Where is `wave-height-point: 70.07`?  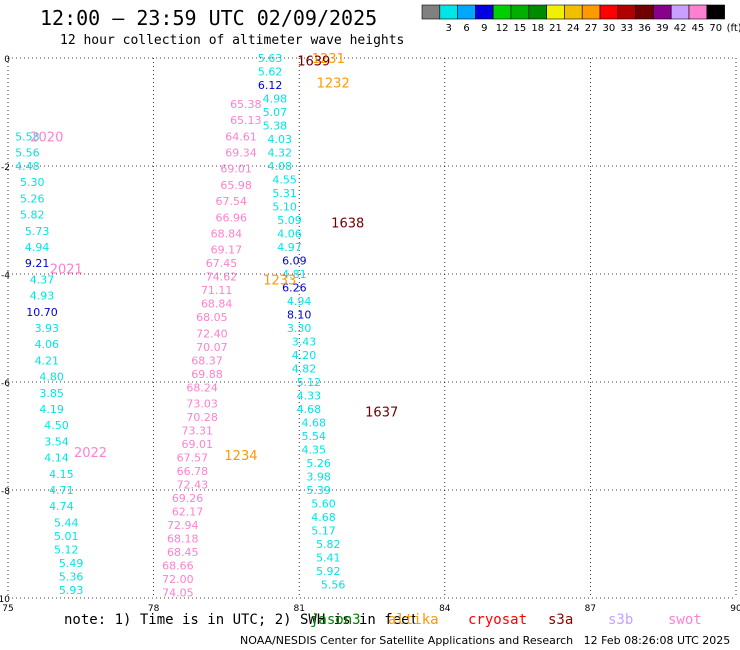
wave-height-point: 70.07 is located at coordinates (212, 347).